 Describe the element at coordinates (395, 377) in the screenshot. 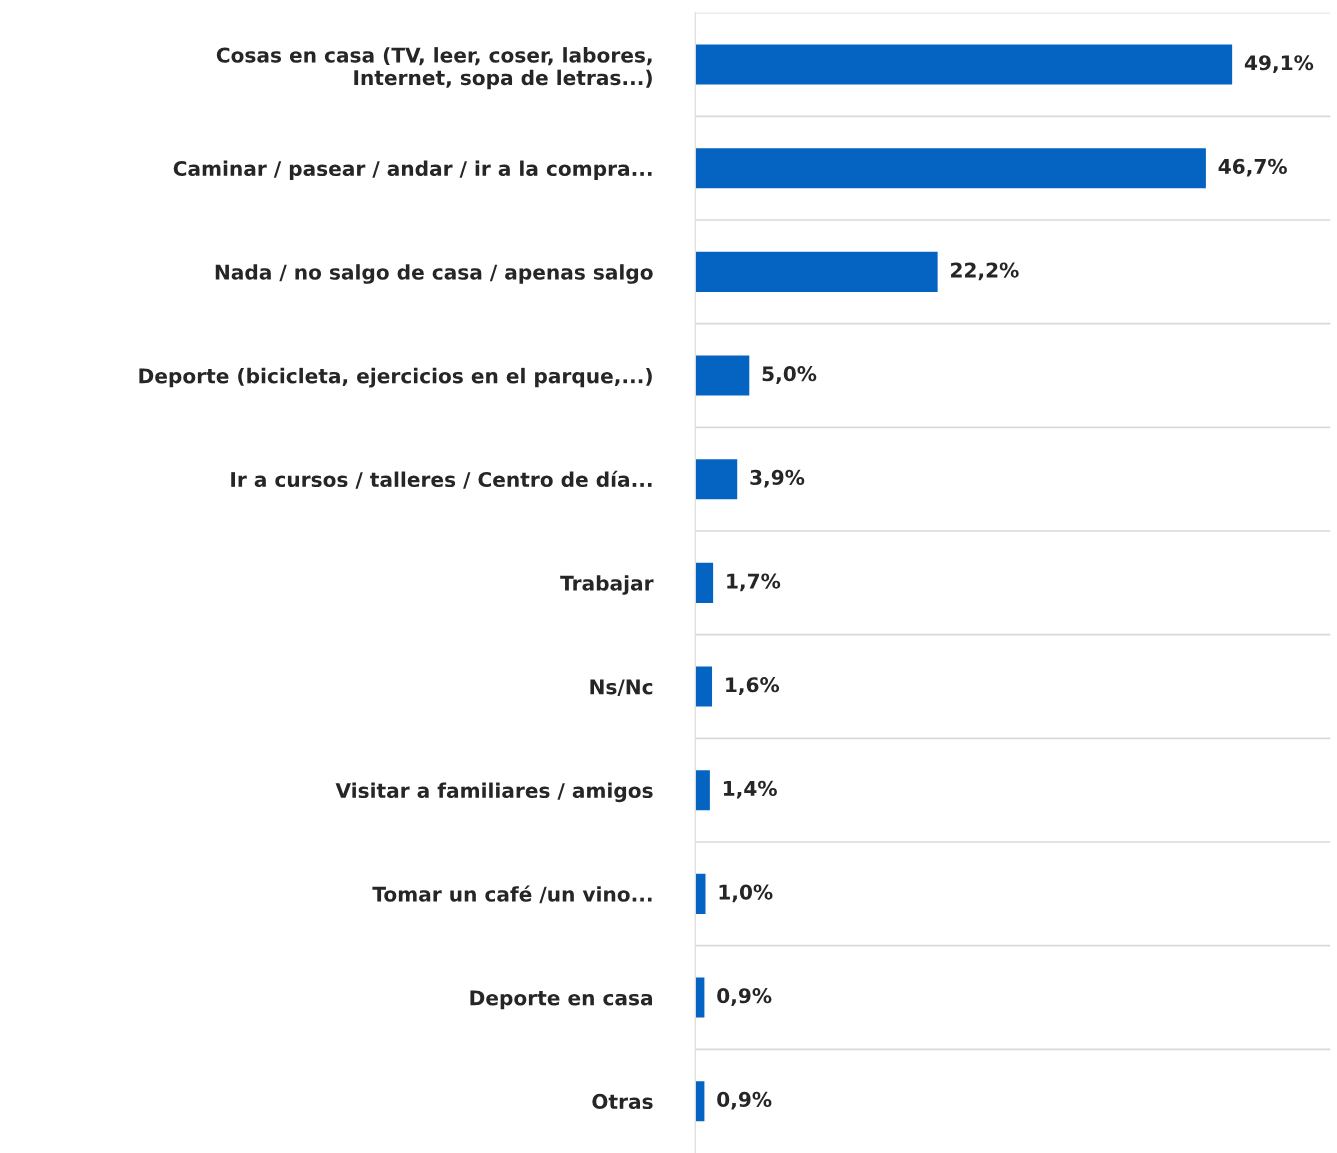

I see `y-tick-label: Deporte (bicicleta, ejercicios en el parque,...)` at that location.